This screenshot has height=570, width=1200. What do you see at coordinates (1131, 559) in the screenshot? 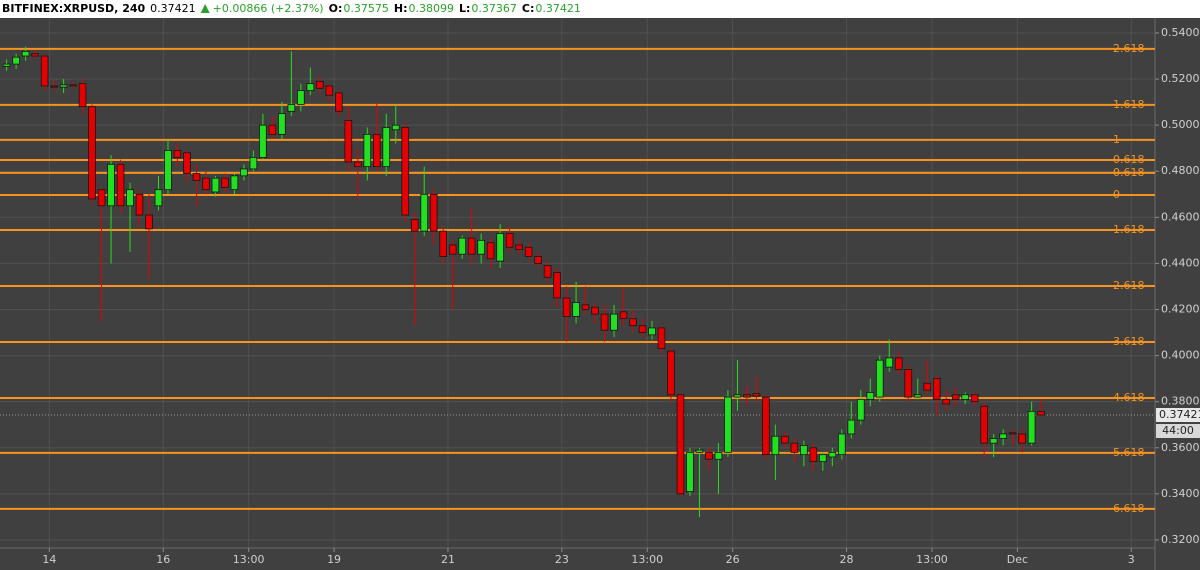
I see `x-tick-label: 3` at bounding box center [1131, 559].